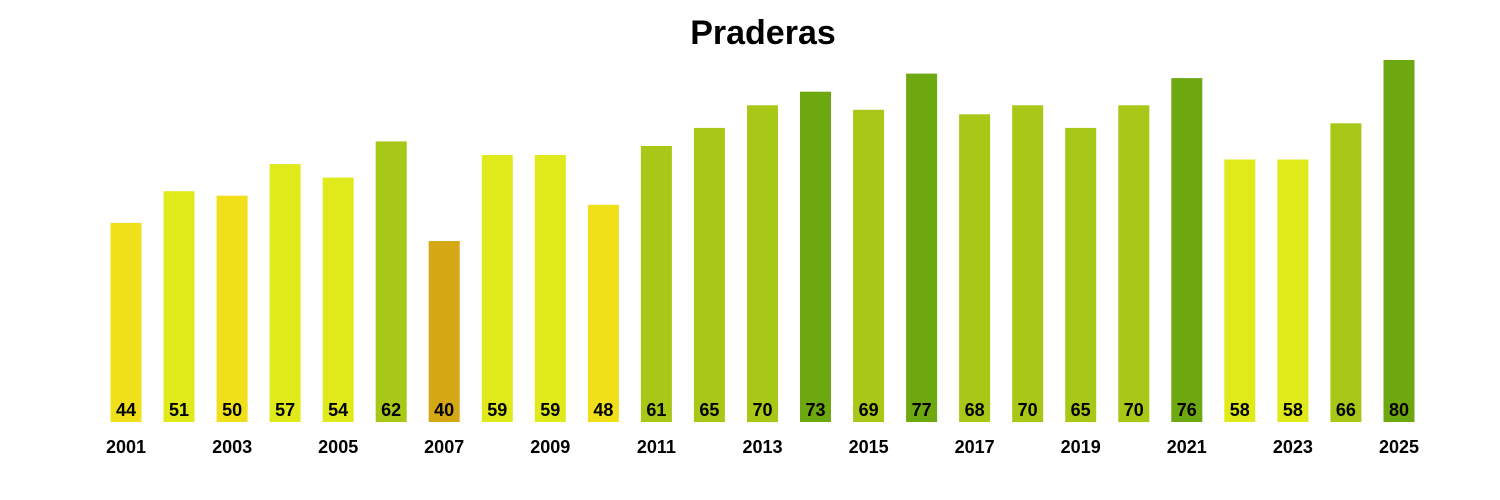 The width and height of the screenshot is (1500, 500). I want to click on x-tick-label-2001: 2001, so click(126, 447).